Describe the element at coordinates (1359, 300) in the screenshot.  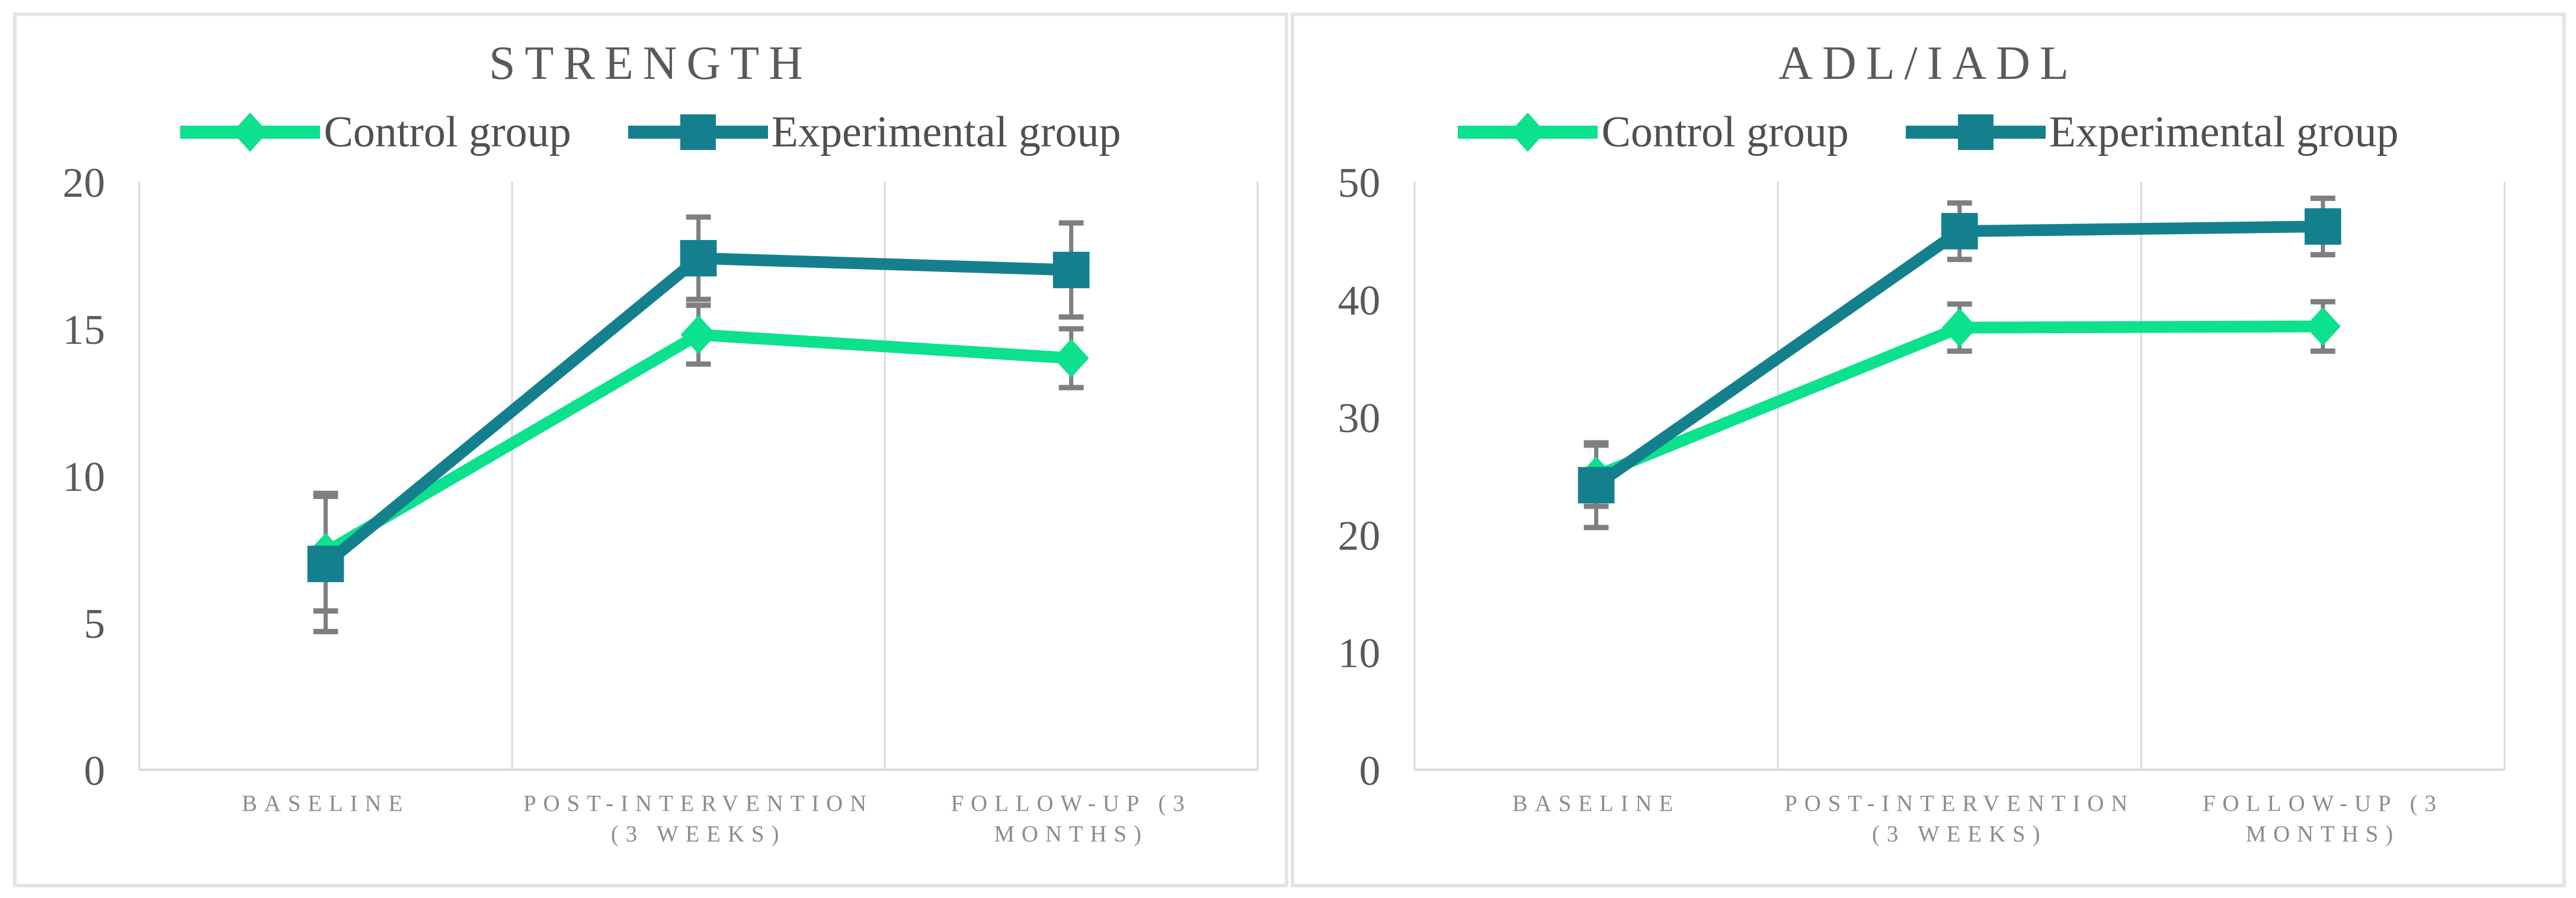
I see `y-tick-label: 40` at that location.